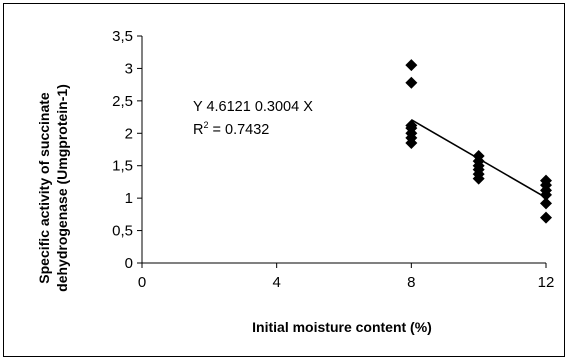 Image resolution: width=570 pixels, height=362 pixels. I want to click on x-tick-label: 8, so click(411, 282).